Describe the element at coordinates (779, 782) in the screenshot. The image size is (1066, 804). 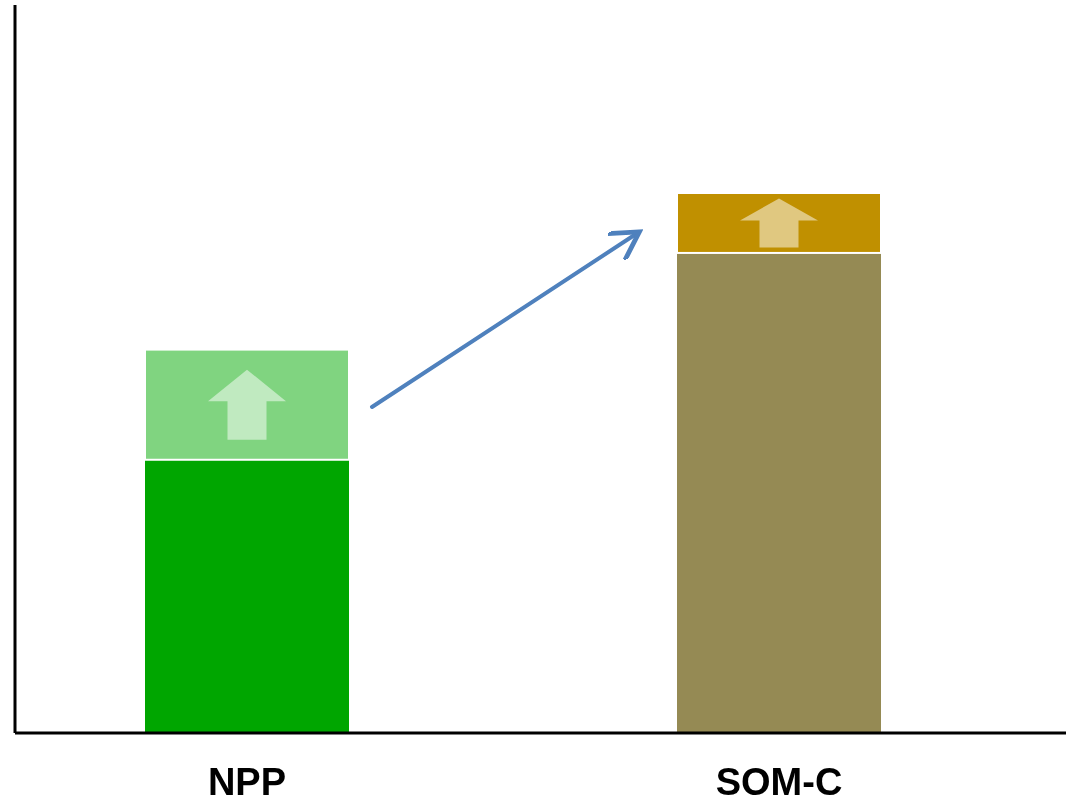
I see `x-tick-label: SOM-C` at that location.